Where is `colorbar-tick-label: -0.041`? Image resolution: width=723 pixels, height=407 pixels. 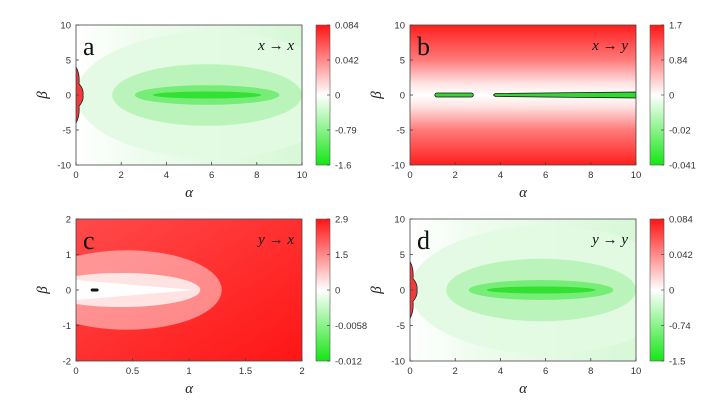 colorbar-tick-label: -0.041 is located at coordinates (682, 166).